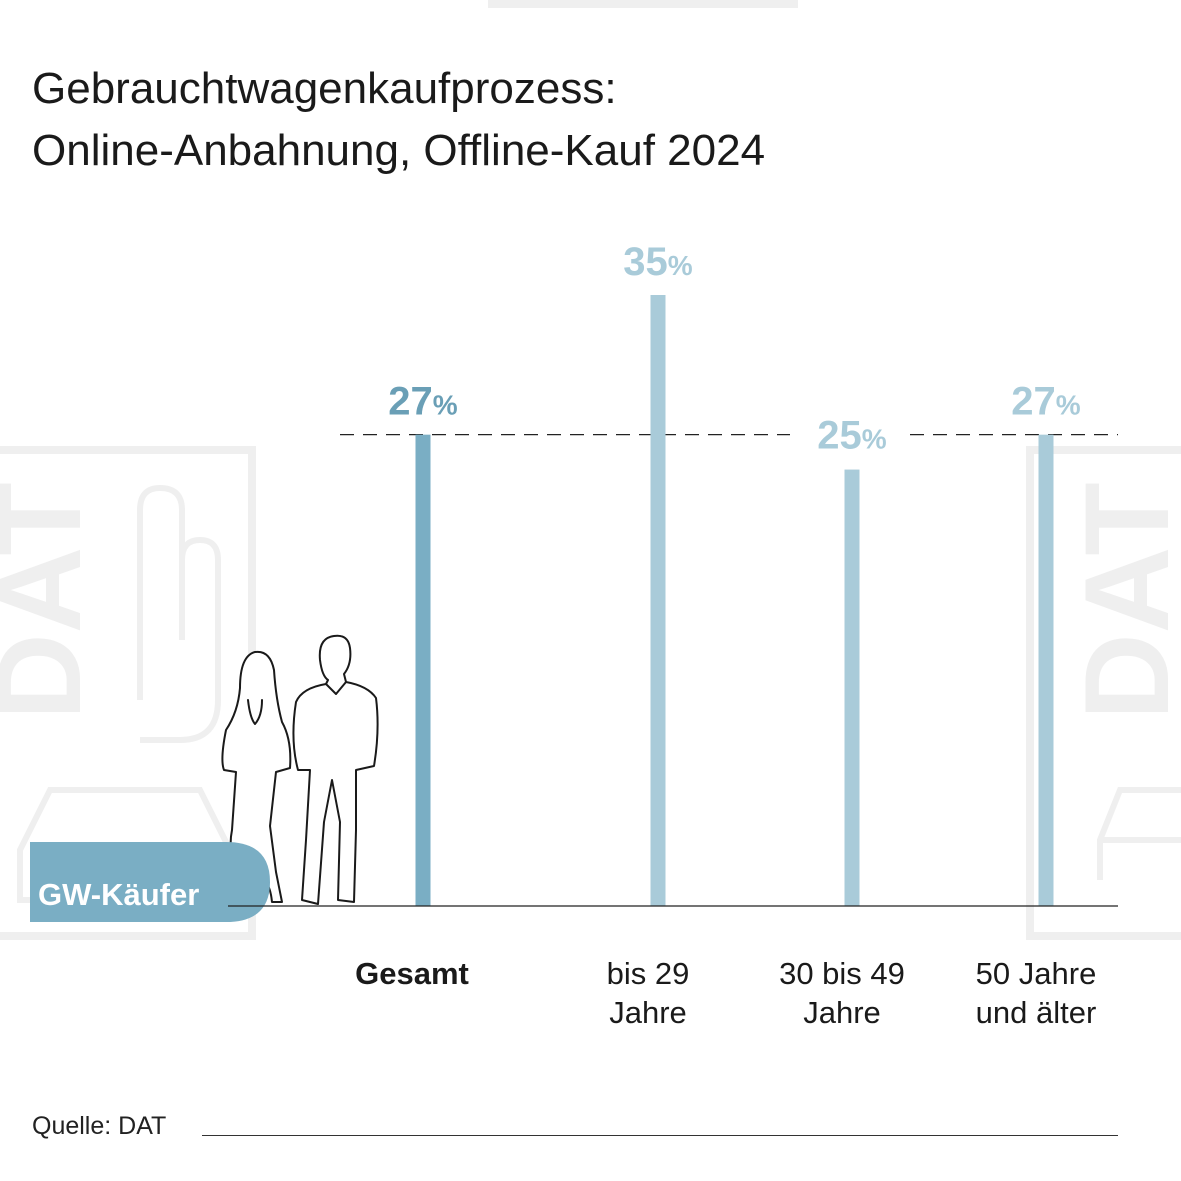 This screenshot has width=1181, height=1181. What do you see at coordinates (255, 712) in the screenshot?
I see `woman-neckline` at bounding box center [255, 712].